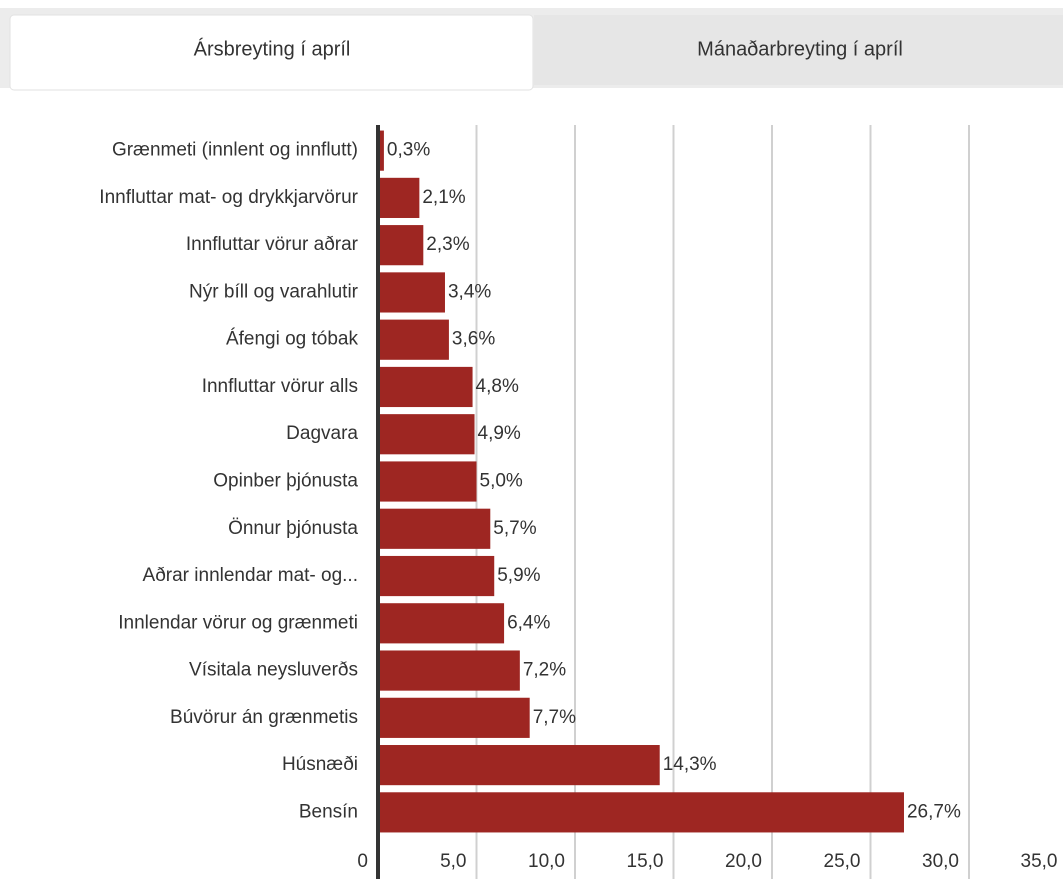 This screenshot has width=1063, height=884. I want to click on y-tick-label: Búvörur án grænmetis, so click(264, 717).